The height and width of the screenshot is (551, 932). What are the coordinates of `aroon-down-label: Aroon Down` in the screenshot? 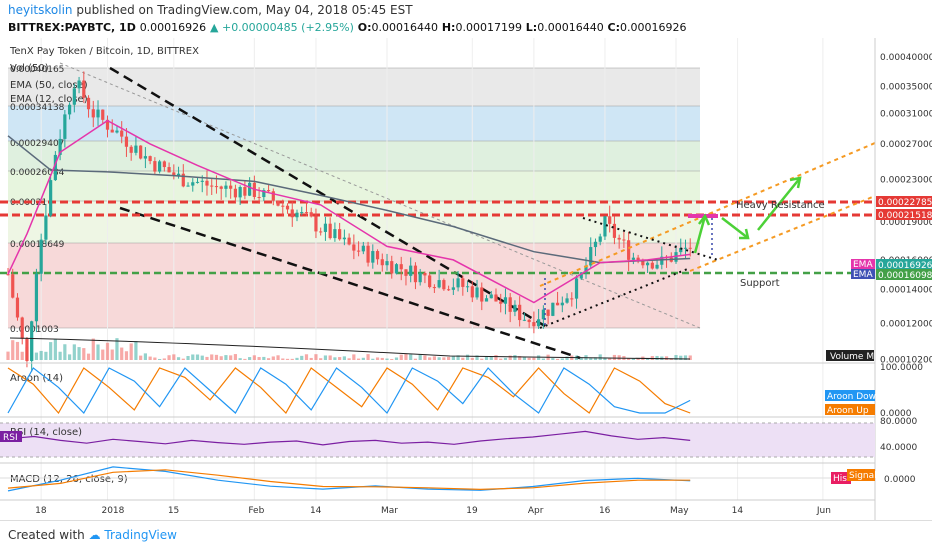 It's located at (854, 397).